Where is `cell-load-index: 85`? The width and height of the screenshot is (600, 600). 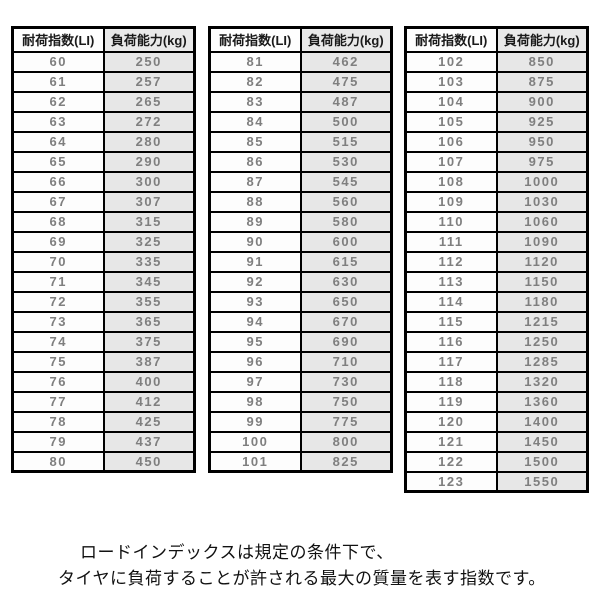
cell-load-index: 85 is located at coordinates (255, 141).